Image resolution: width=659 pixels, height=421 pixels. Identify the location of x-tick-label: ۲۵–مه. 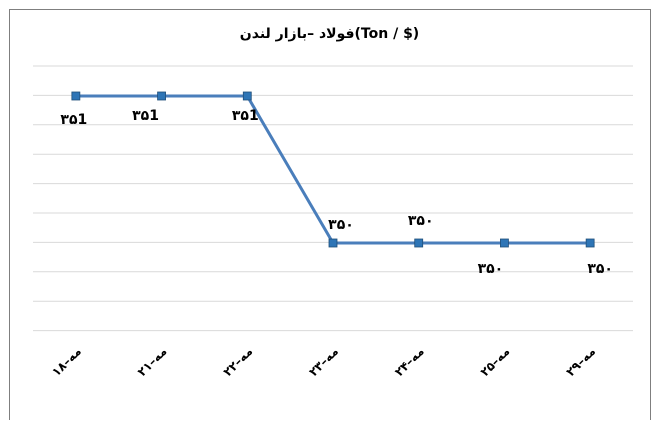
(495, 361).